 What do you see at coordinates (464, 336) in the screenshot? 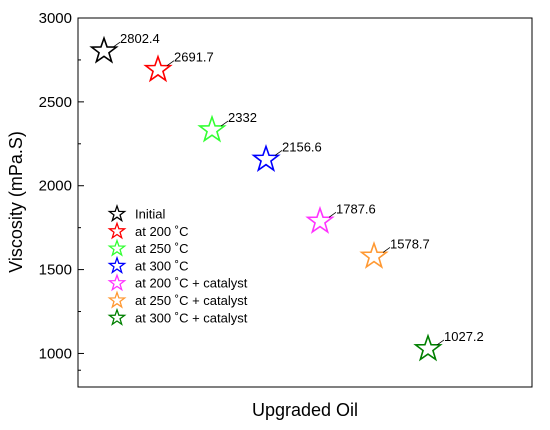
I see `data-label: 1027.2` at bounding box center [464, 336].